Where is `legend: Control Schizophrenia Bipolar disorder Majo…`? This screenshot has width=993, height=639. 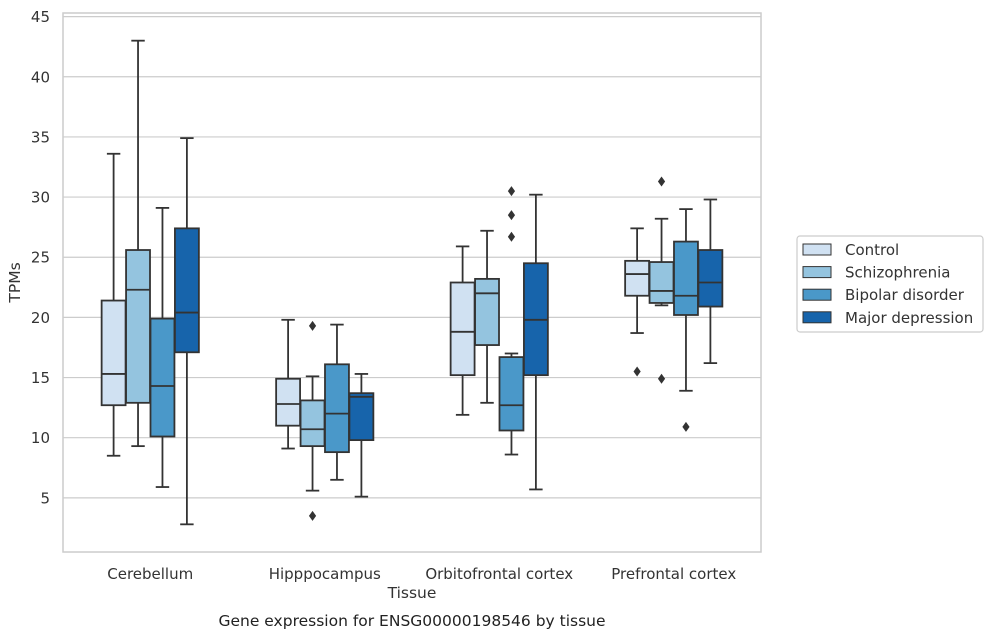 legend: Control Schizophrenia Bipolar disorder Majo… is located at coordinates (890, 284).